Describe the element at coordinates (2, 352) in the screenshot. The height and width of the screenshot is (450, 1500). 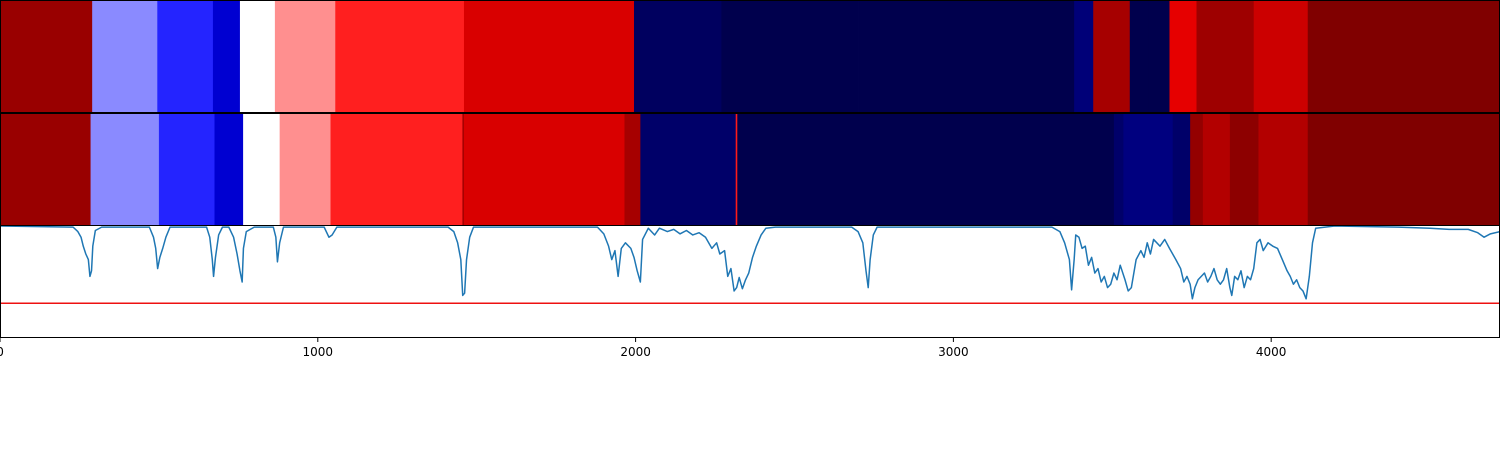
I see `x-tick-label-0: 0` at that location.